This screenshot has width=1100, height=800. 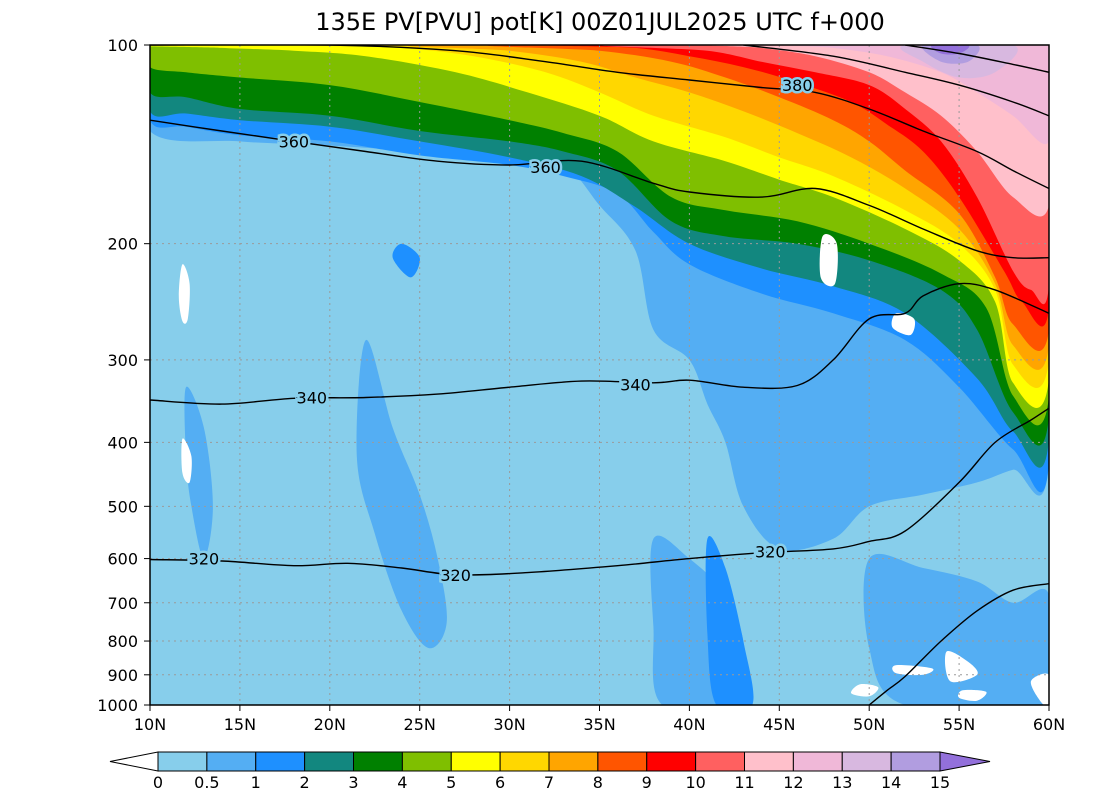 I want to click on y-tick-label-0: 100, so click(x=122, y=45).